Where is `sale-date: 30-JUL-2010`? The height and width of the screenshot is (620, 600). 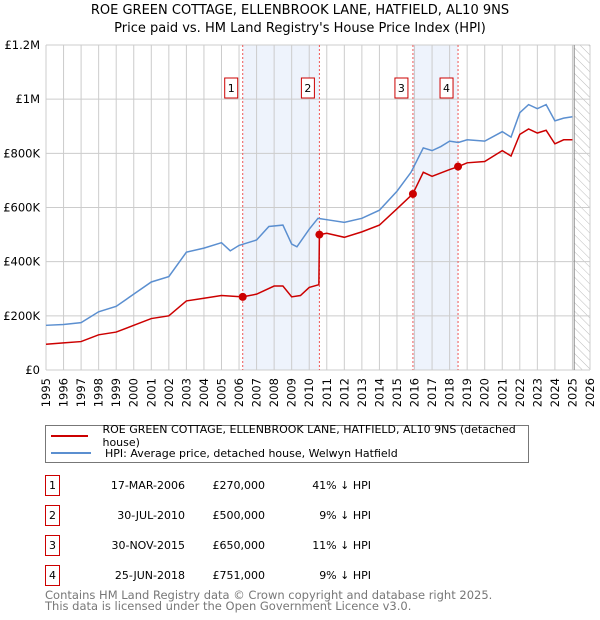
sale-date: 30-JUL-2010 is located at coordinates (151, 515).